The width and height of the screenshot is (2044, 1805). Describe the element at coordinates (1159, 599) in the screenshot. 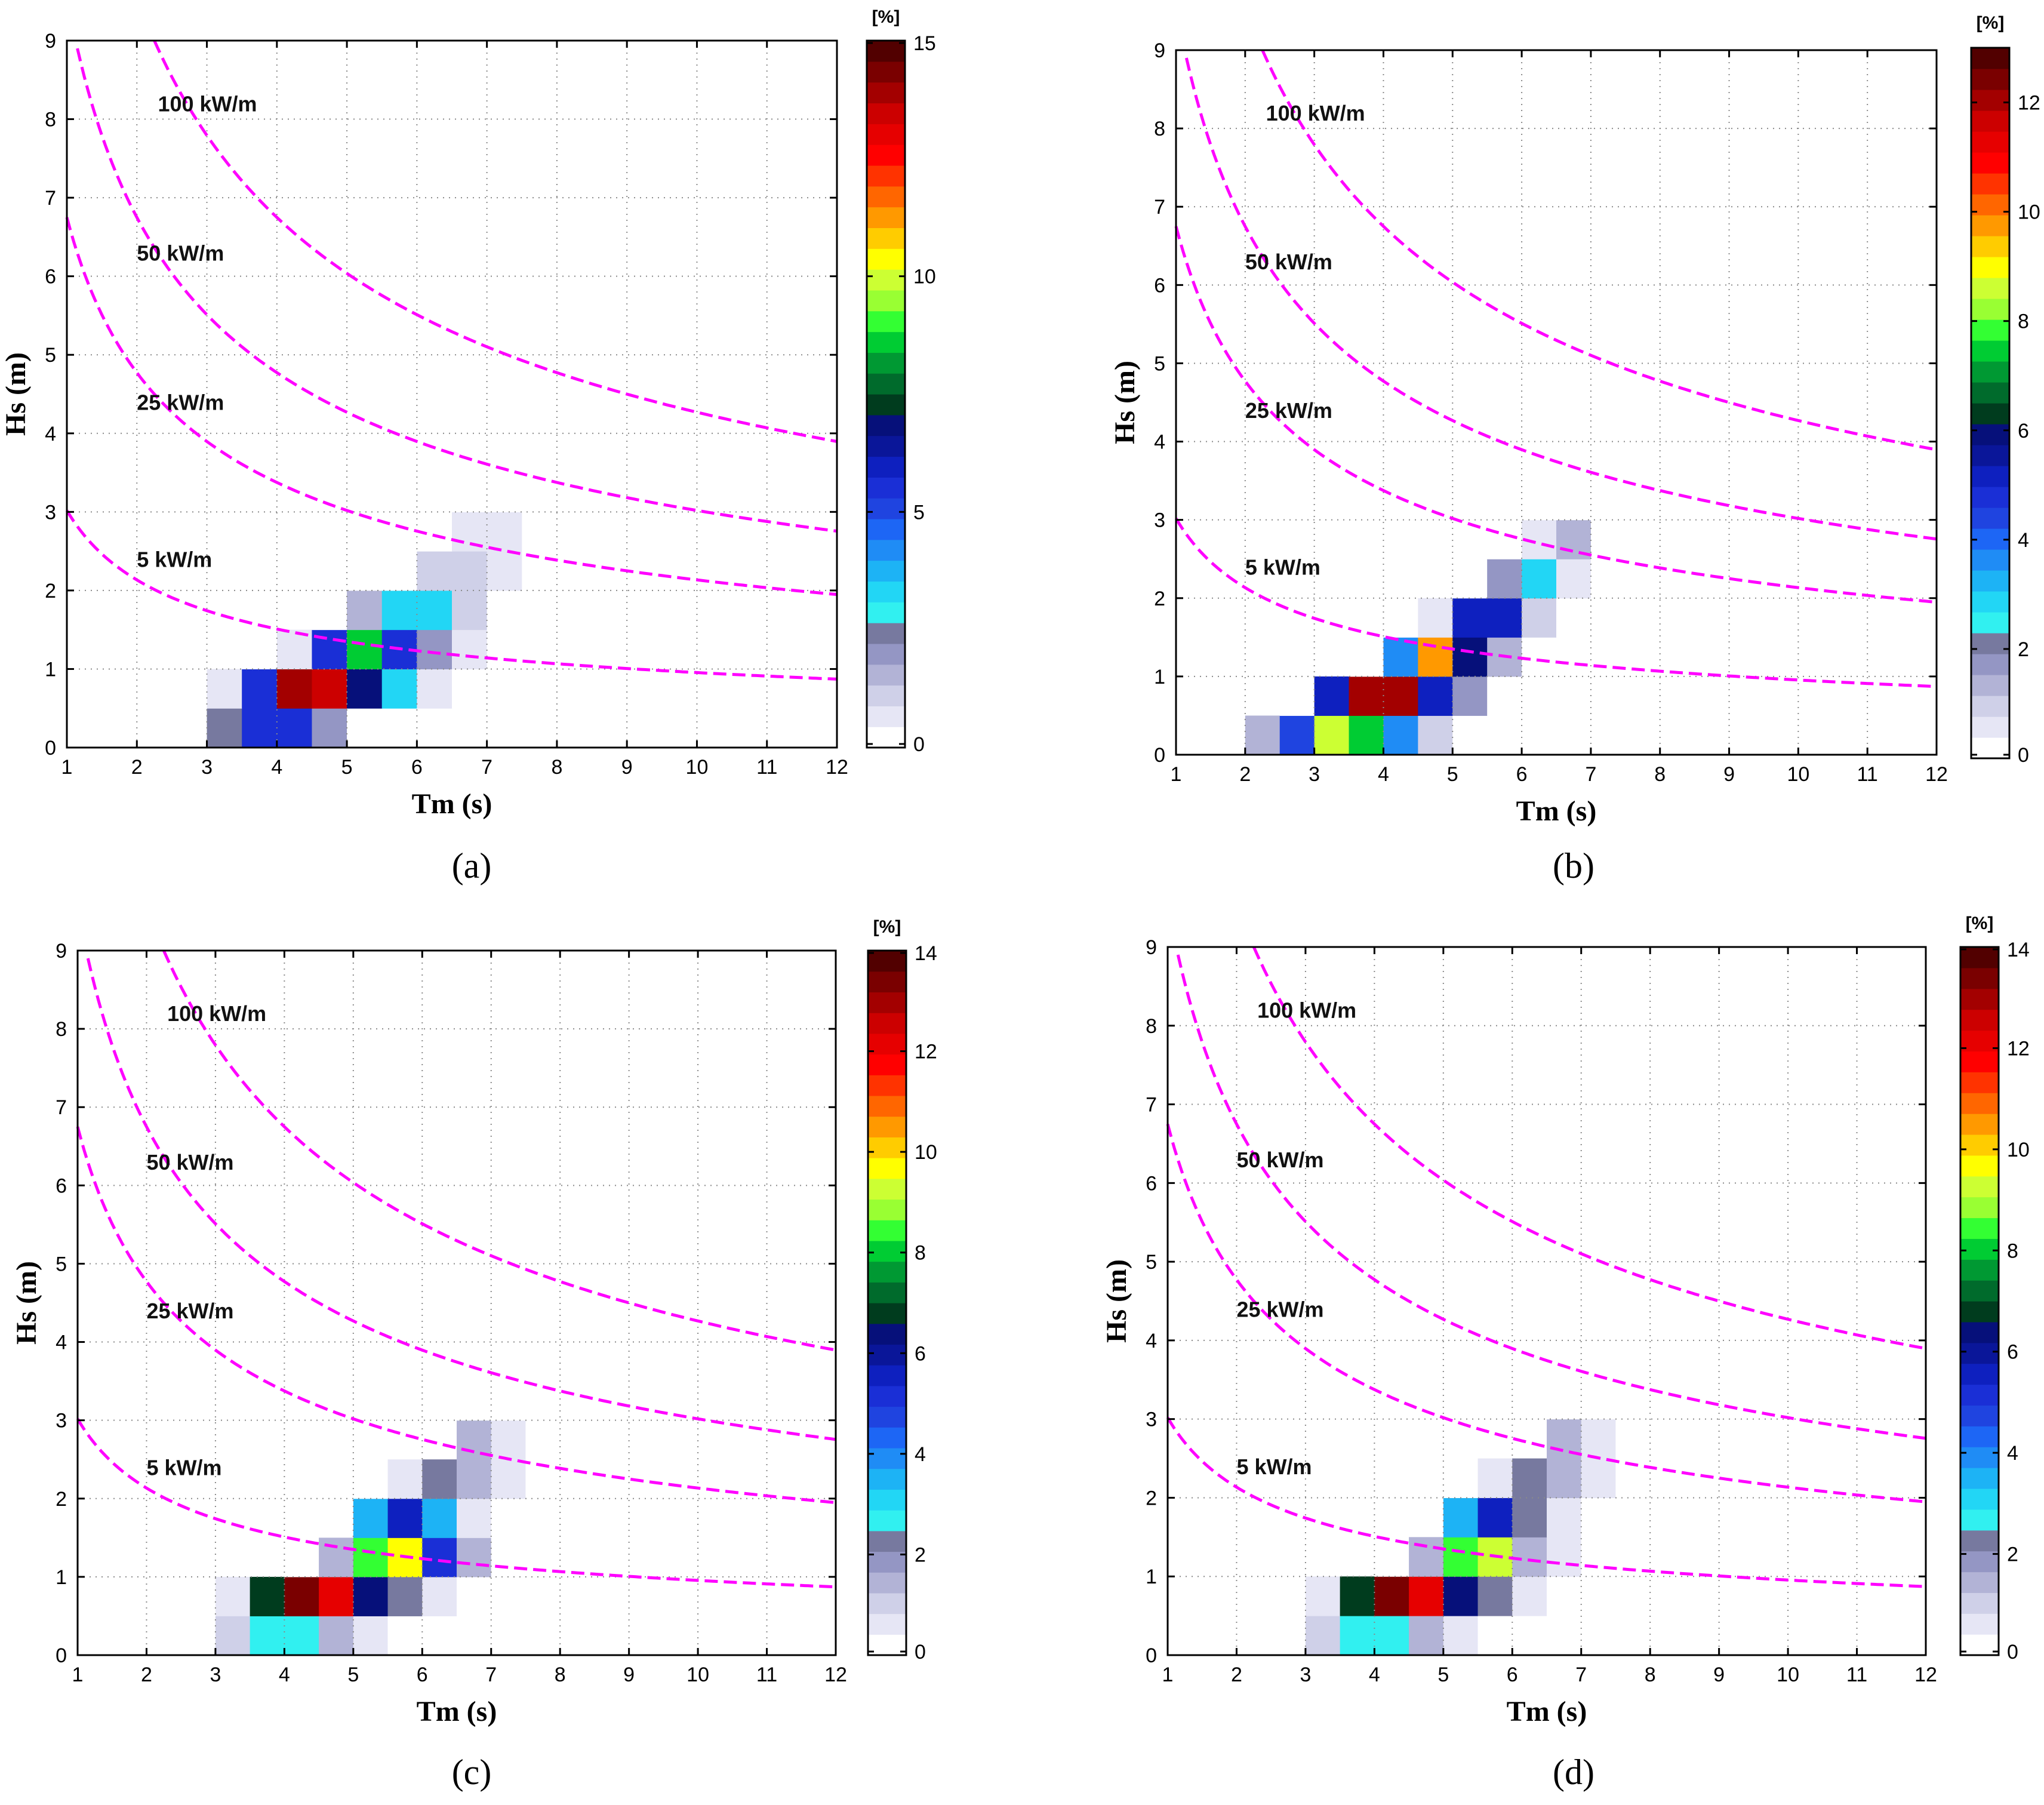

I see `y-tick-label: 2` at that location.